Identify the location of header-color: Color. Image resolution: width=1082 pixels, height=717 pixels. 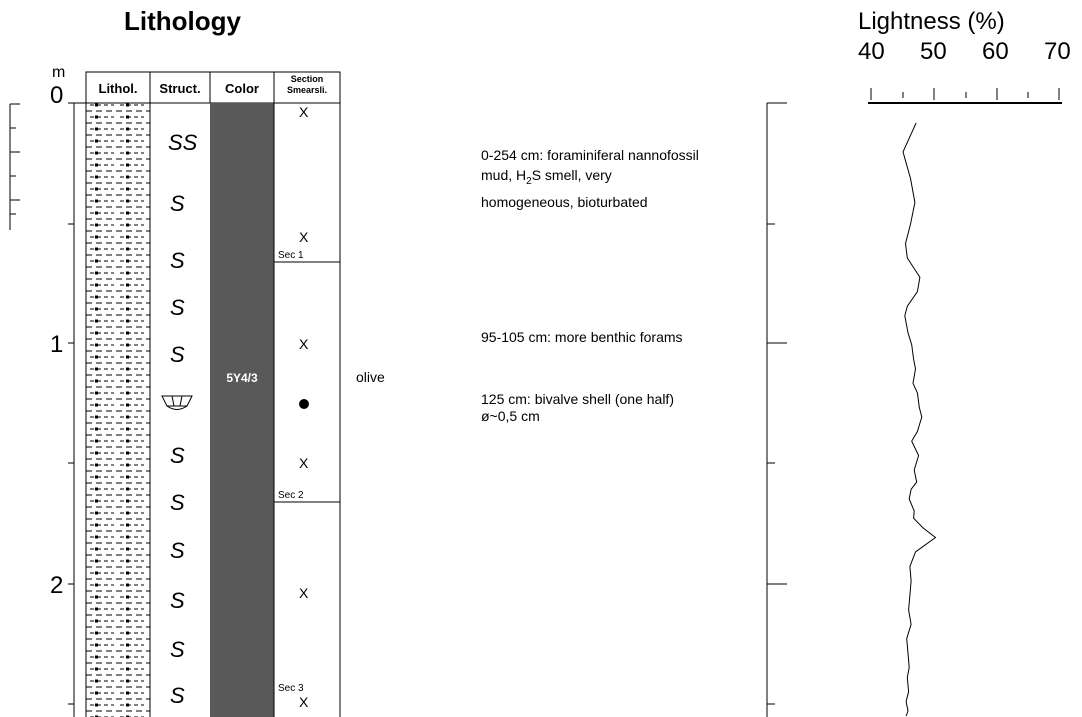
(242, 88).